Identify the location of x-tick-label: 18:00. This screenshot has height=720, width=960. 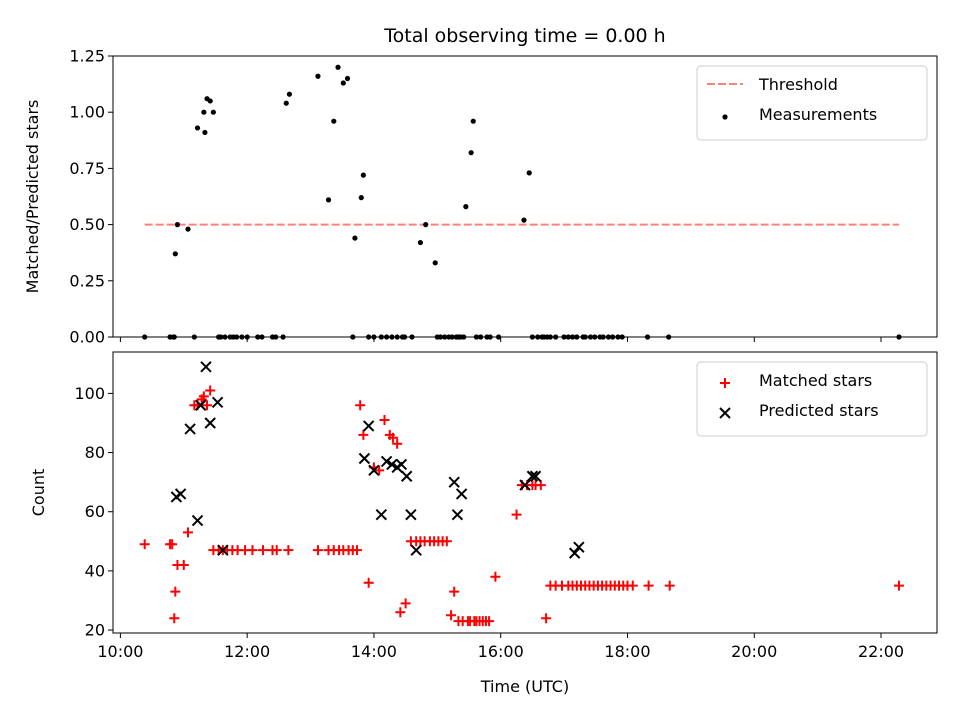
(627, 651).